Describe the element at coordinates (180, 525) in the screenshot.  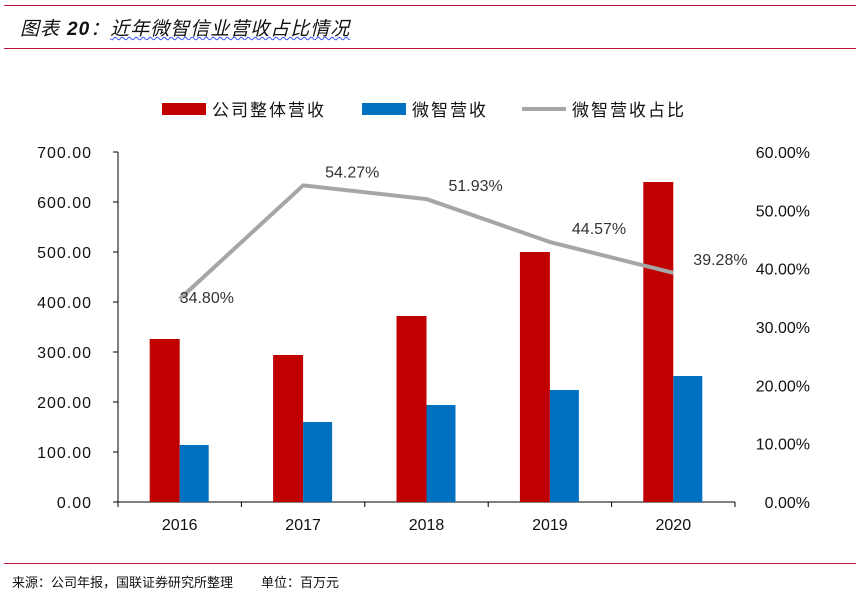
I see `x-tick-label: 2016` at that location.